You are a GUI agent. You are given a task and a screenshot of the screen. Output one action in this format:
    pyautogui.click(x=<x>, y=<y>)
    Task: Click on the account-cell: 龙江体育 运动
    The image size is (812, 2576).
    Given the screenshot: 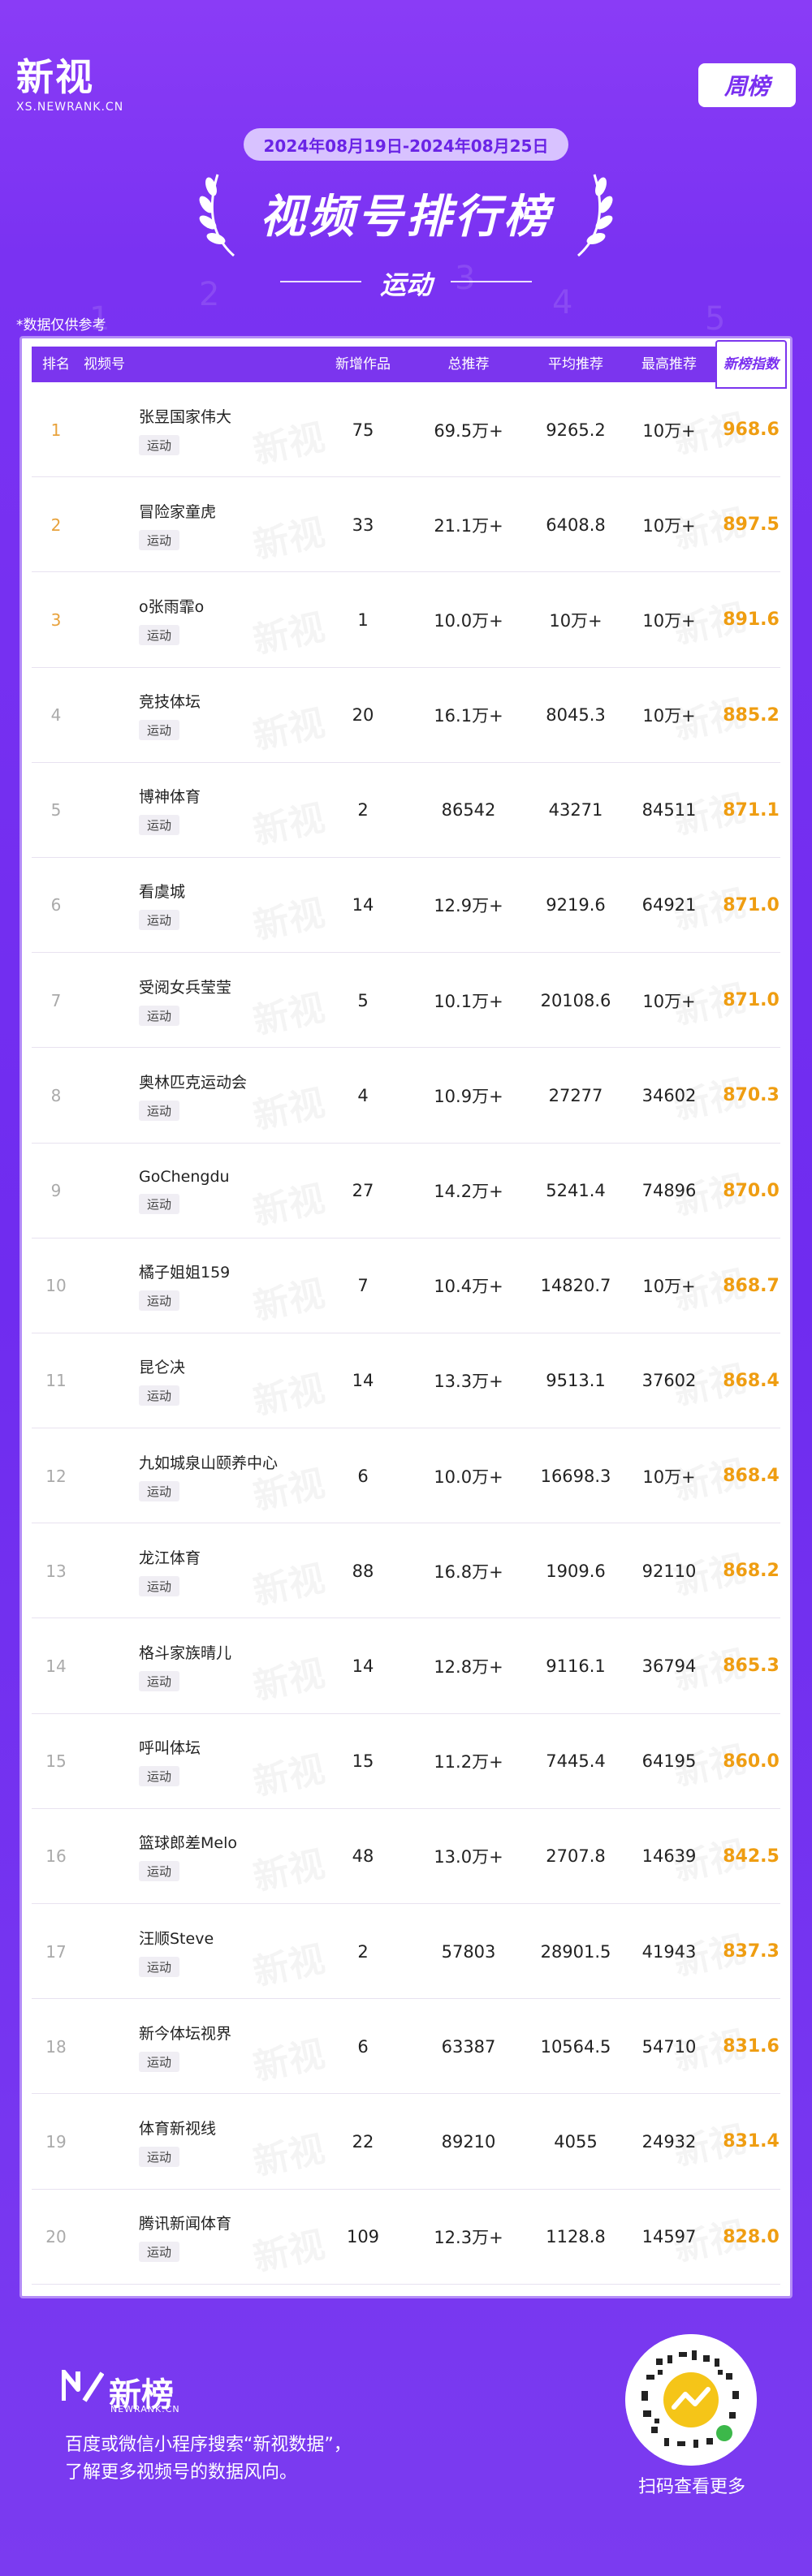 What is the action you would take?
    pyautogui.click(x=228, y=1571)
    